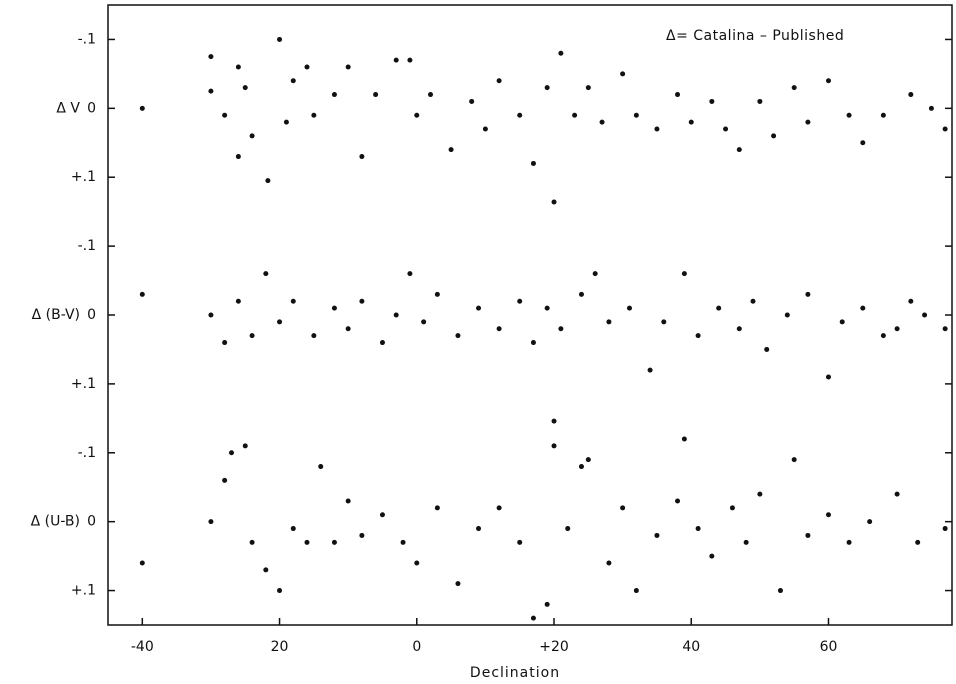 This screenshot has height=684, width=956. Describe the element at coordinates (142, 647) in the screenshot. I see `x-tick-label: -40` at that location.